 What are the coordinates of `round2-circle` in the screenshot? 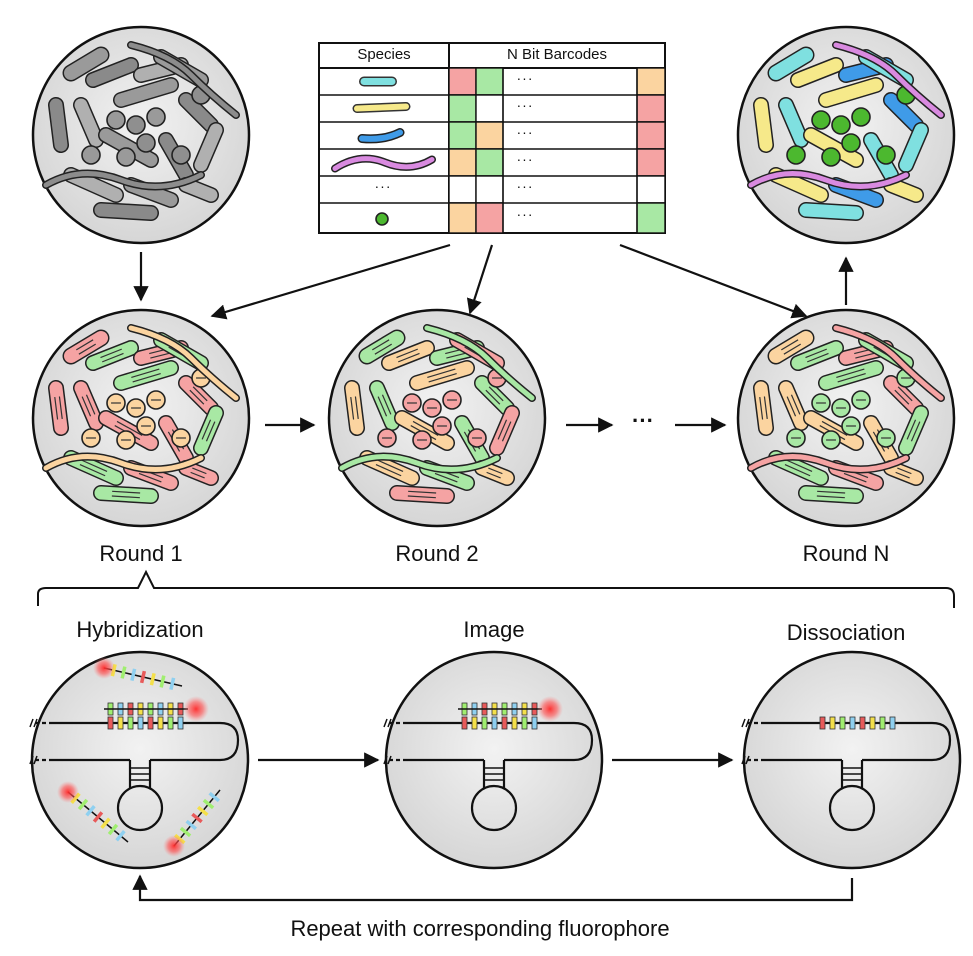 It's located at (437, 418).